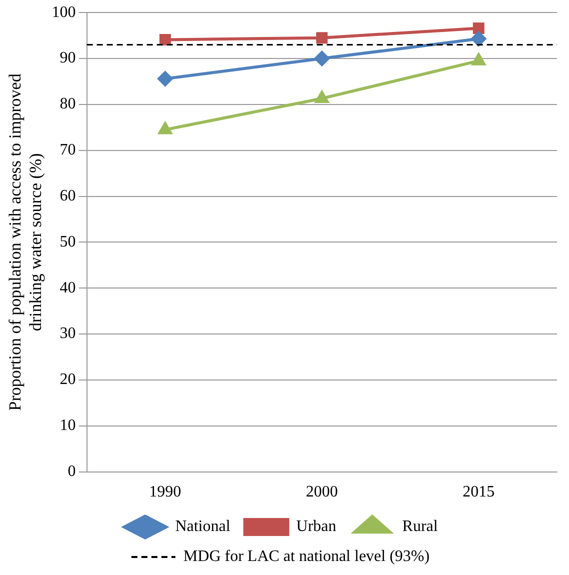 This screenshot has width=569, height=575. Describe the element at coordinates (420, 527) in the screenshot. I see `legend-label: Rural` at that location.